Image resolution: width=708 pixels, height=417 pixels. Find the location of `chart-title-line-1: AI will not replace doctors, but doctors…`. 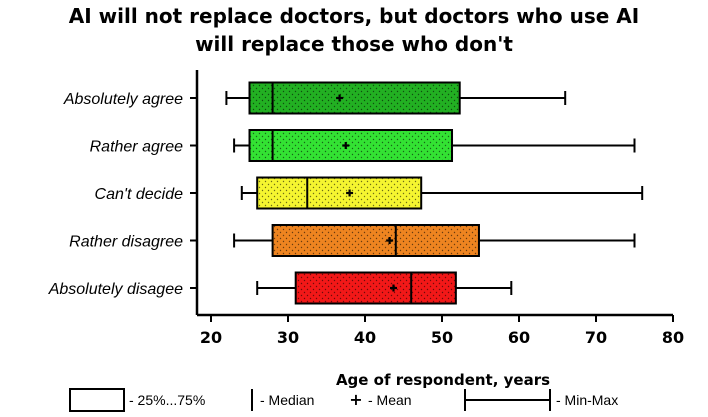

chart-title-line-1: AI will not replace doctors, but doctors… is located at coordinates (354, 16).